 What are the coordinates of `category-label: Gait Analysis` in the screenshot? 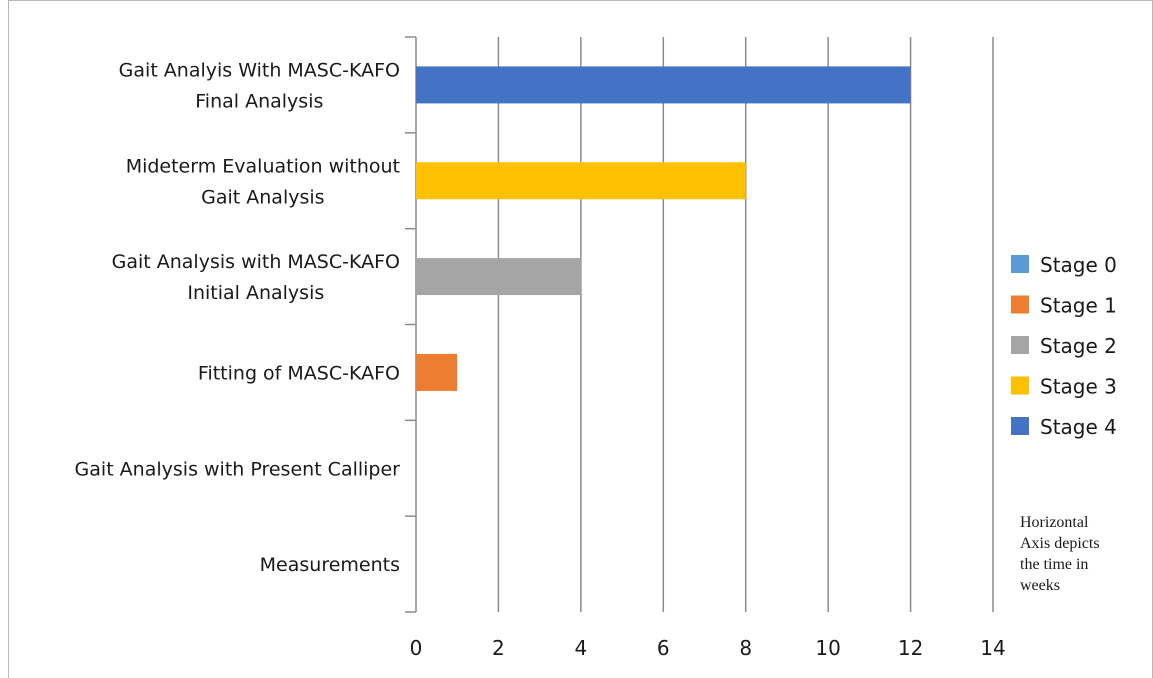 It's located at (262, 197).